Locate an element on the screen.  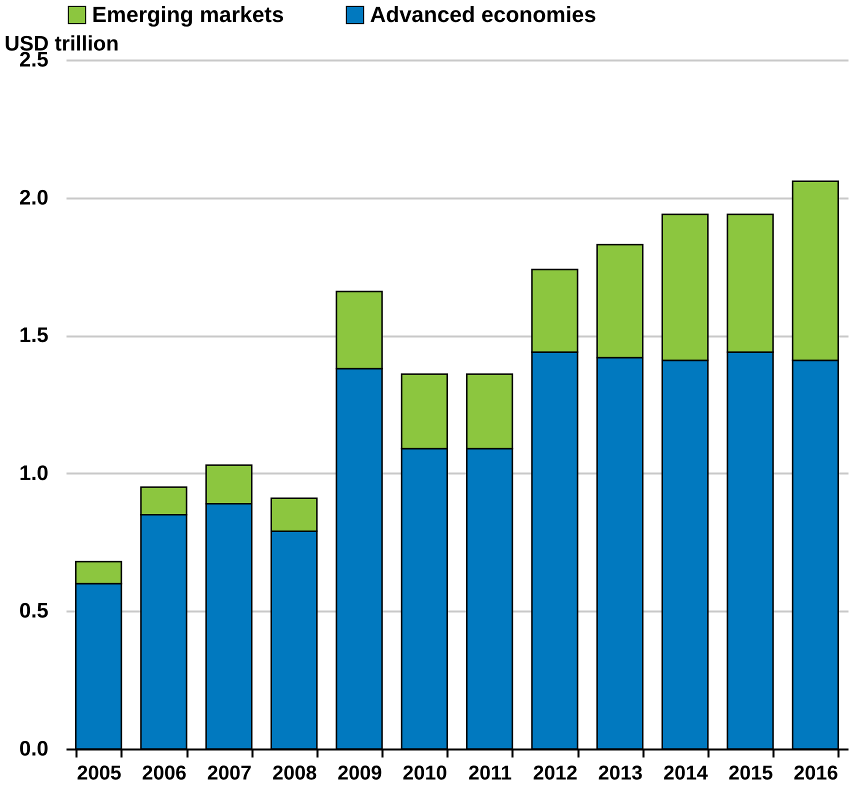
x-tick-label: 2014 is located at coordinates (686, 773).